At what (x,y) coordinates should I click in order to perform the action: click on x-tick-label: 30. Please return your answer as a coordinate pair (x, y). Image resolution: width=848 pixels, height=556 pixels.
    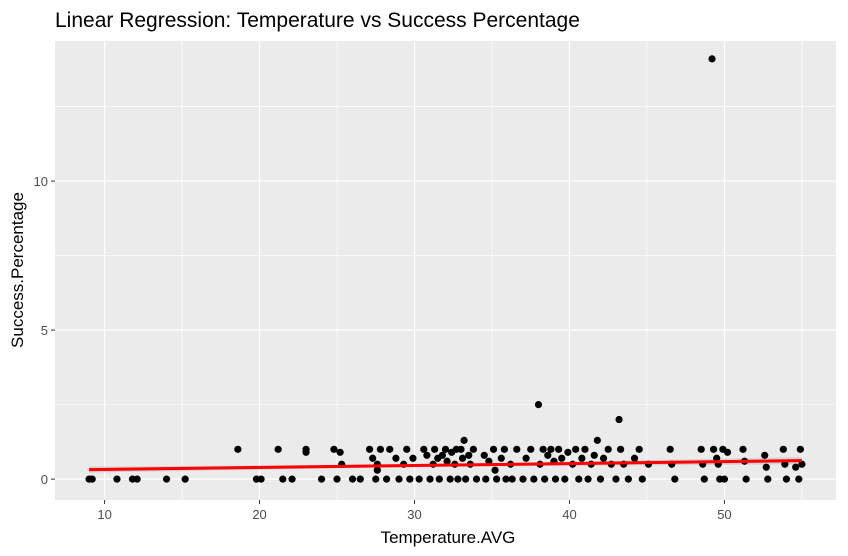
    Looking at the image, I should click on (414, 514).